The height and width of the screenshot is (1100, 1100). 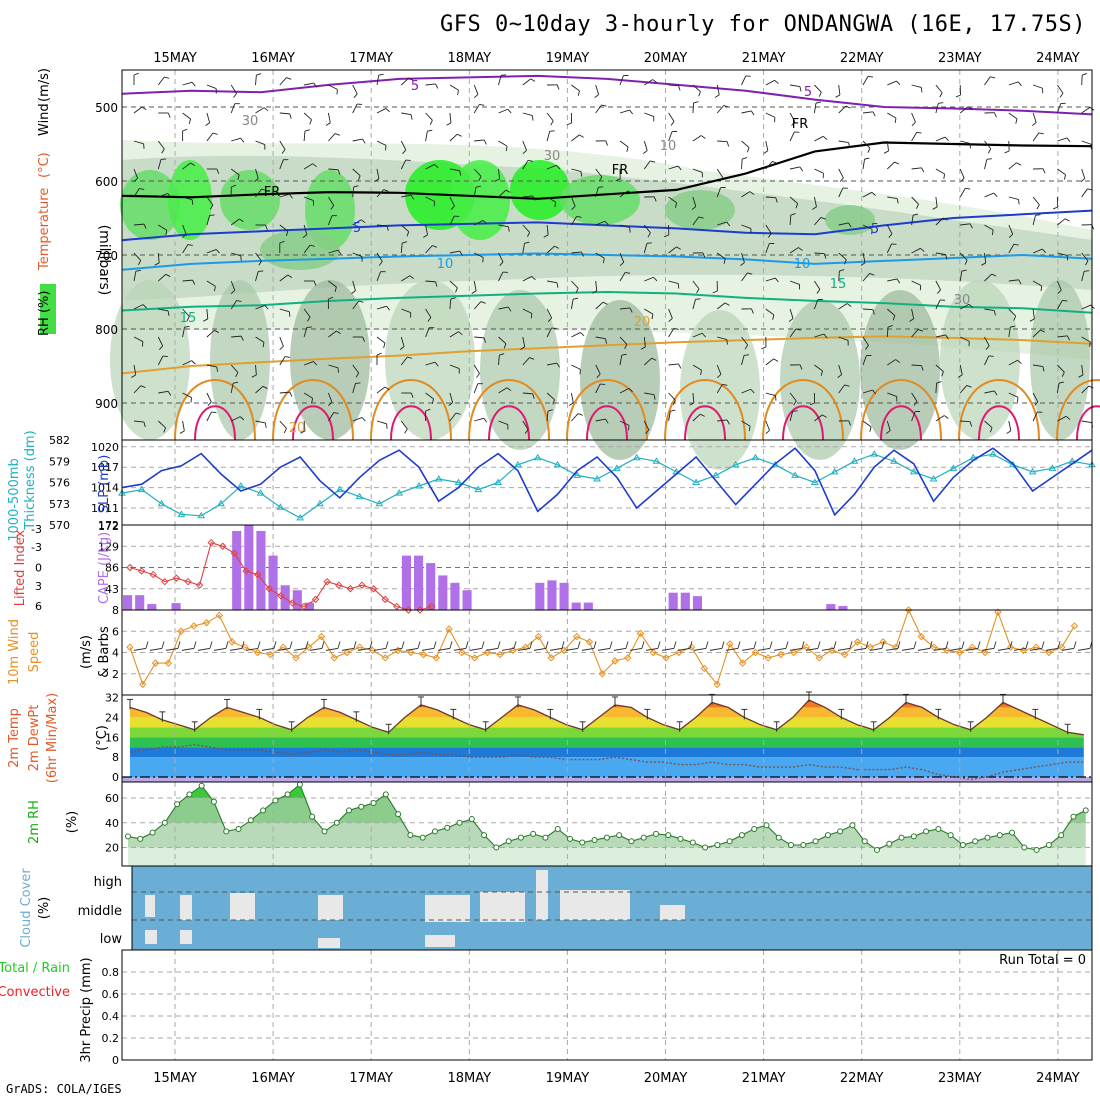 What do you see at coordinates (112, 717) in the screenshot?
I see `temp-tick-label: 24` at bounding box center [112, 717].